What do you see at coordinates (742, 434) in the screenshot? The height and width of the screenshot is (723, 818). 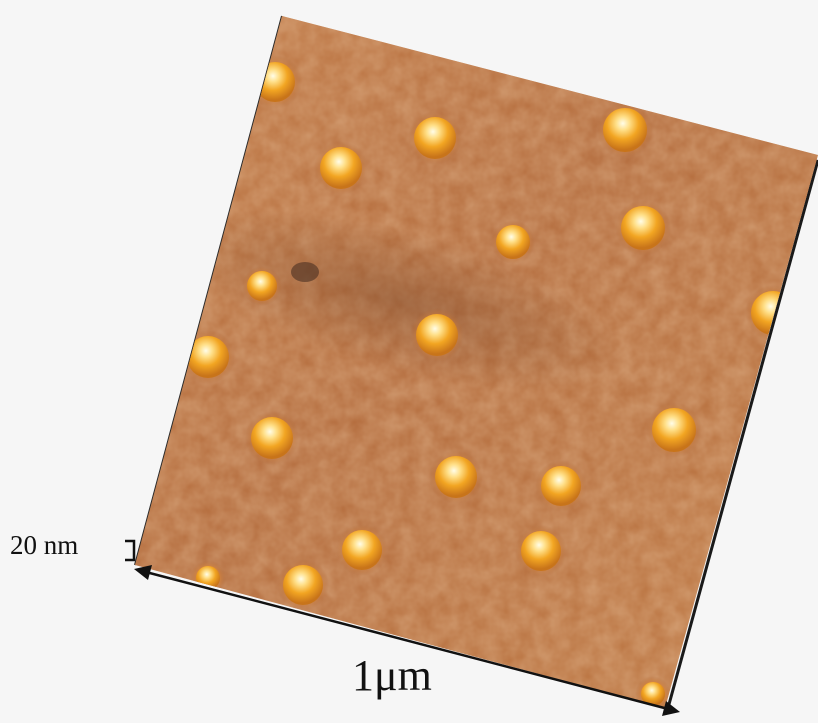 I see `block-right-edge` at bounding box center [742, 434].